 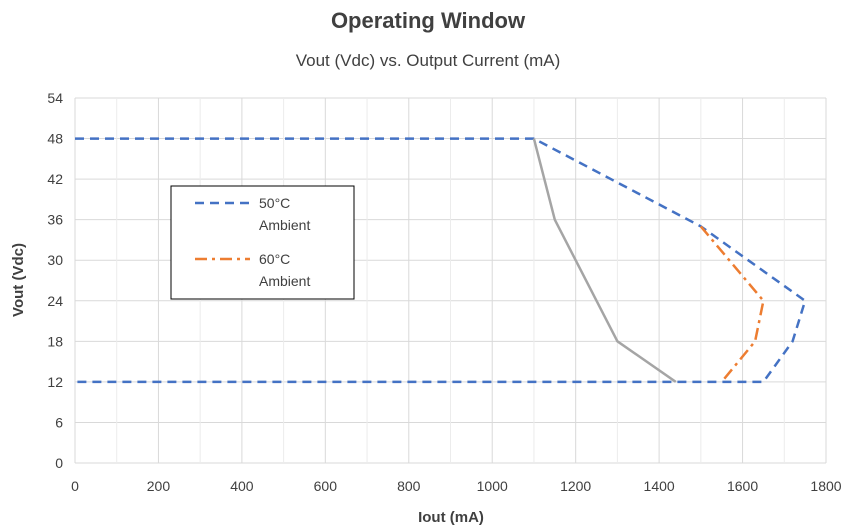 I want to click on legend-box, so click(x=262, y=242).